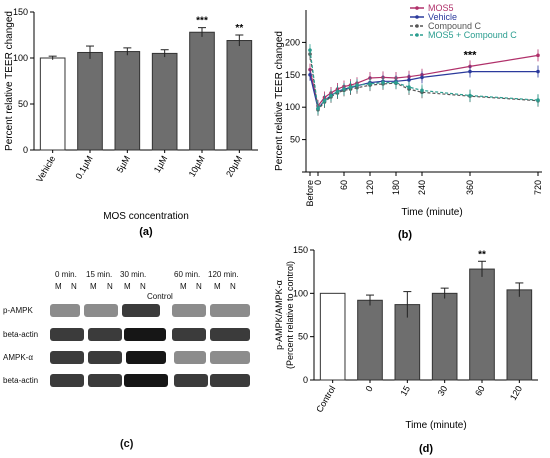 The image size is (550, 458). What do you see at coordinates (405, 391) in the screenshot?
I see `x-tick-label: 15` at bounding box center [405, 391].